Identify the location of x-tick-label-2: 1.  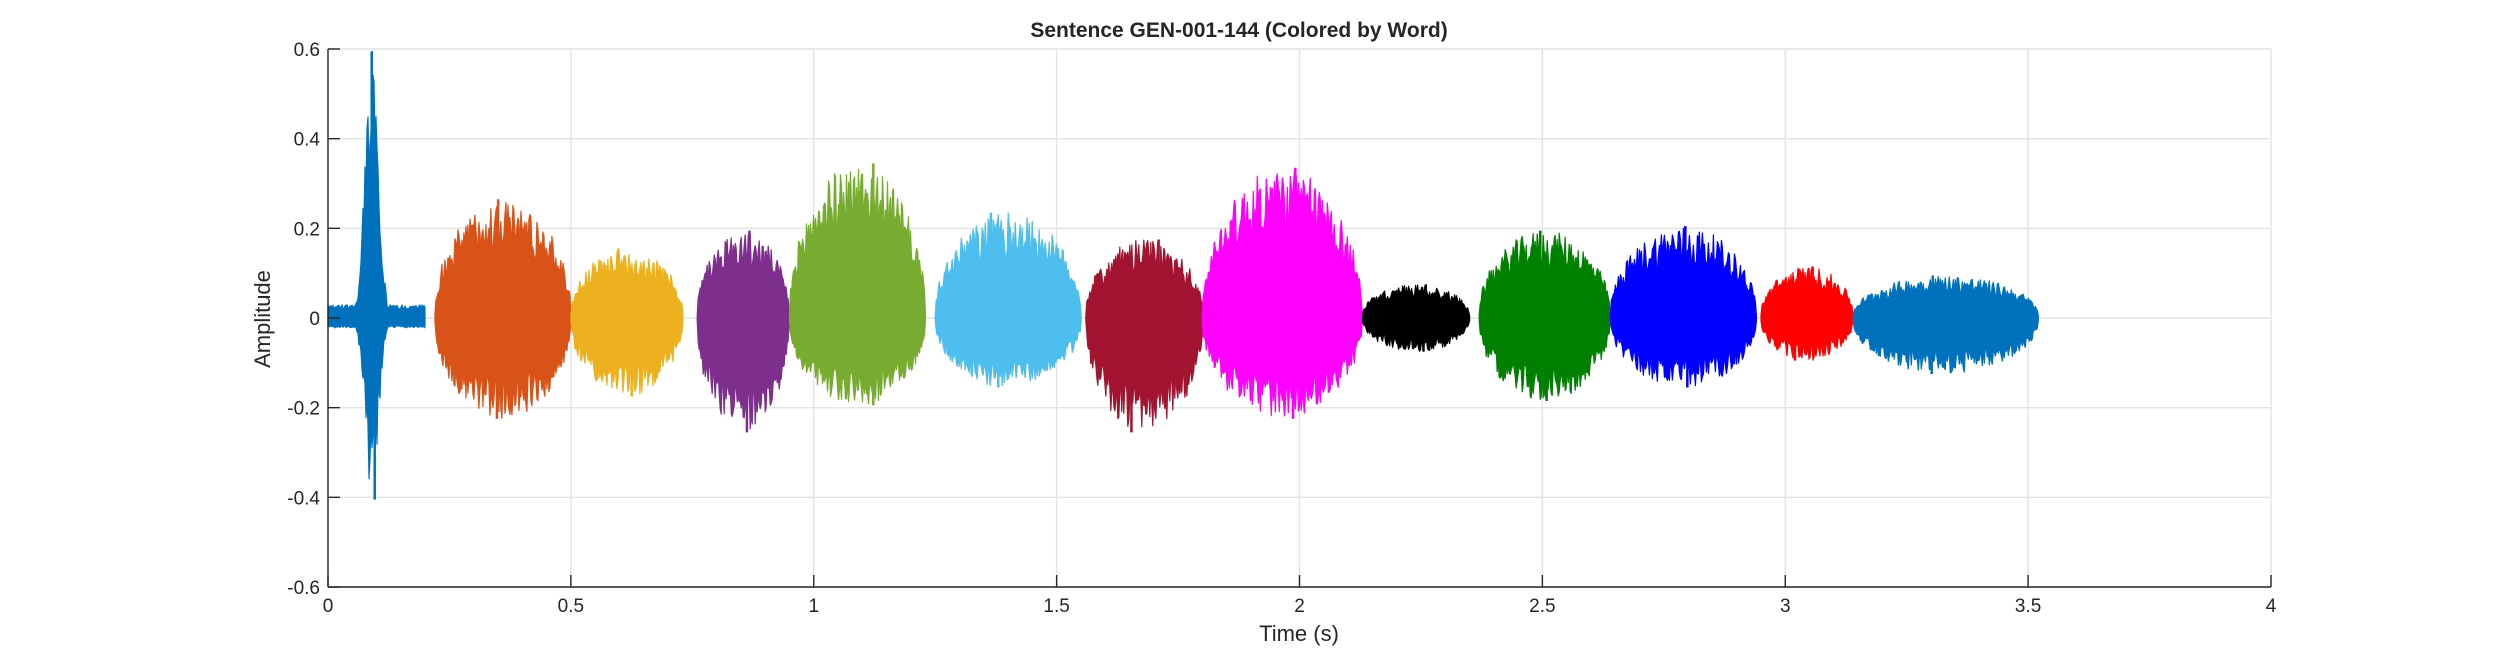
(813, 606).